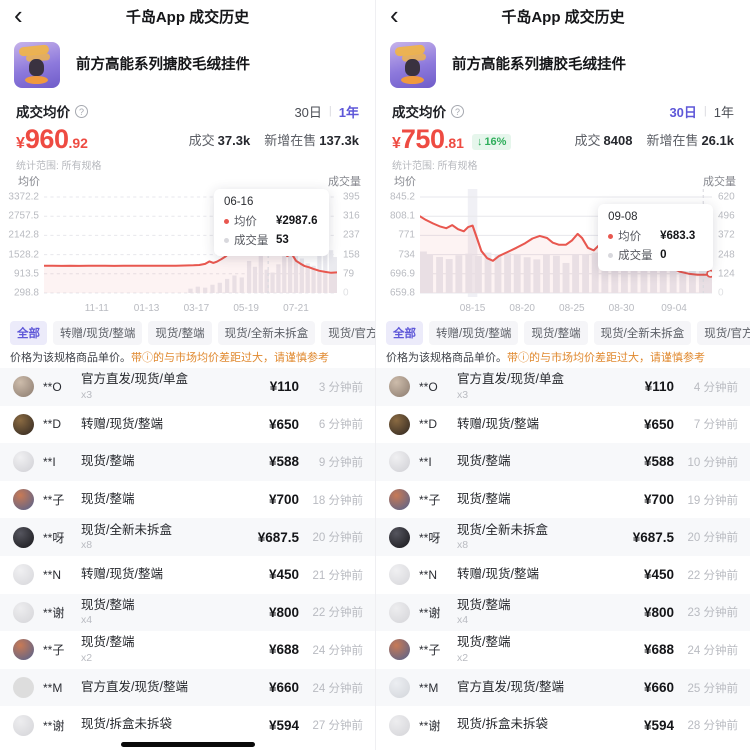  What do you see at coordinates (187, 500) in the screenshot?
I see `transaction-row: **子 现货/整端 ¥700 18 分钟前` at bounding box center [187, 500].